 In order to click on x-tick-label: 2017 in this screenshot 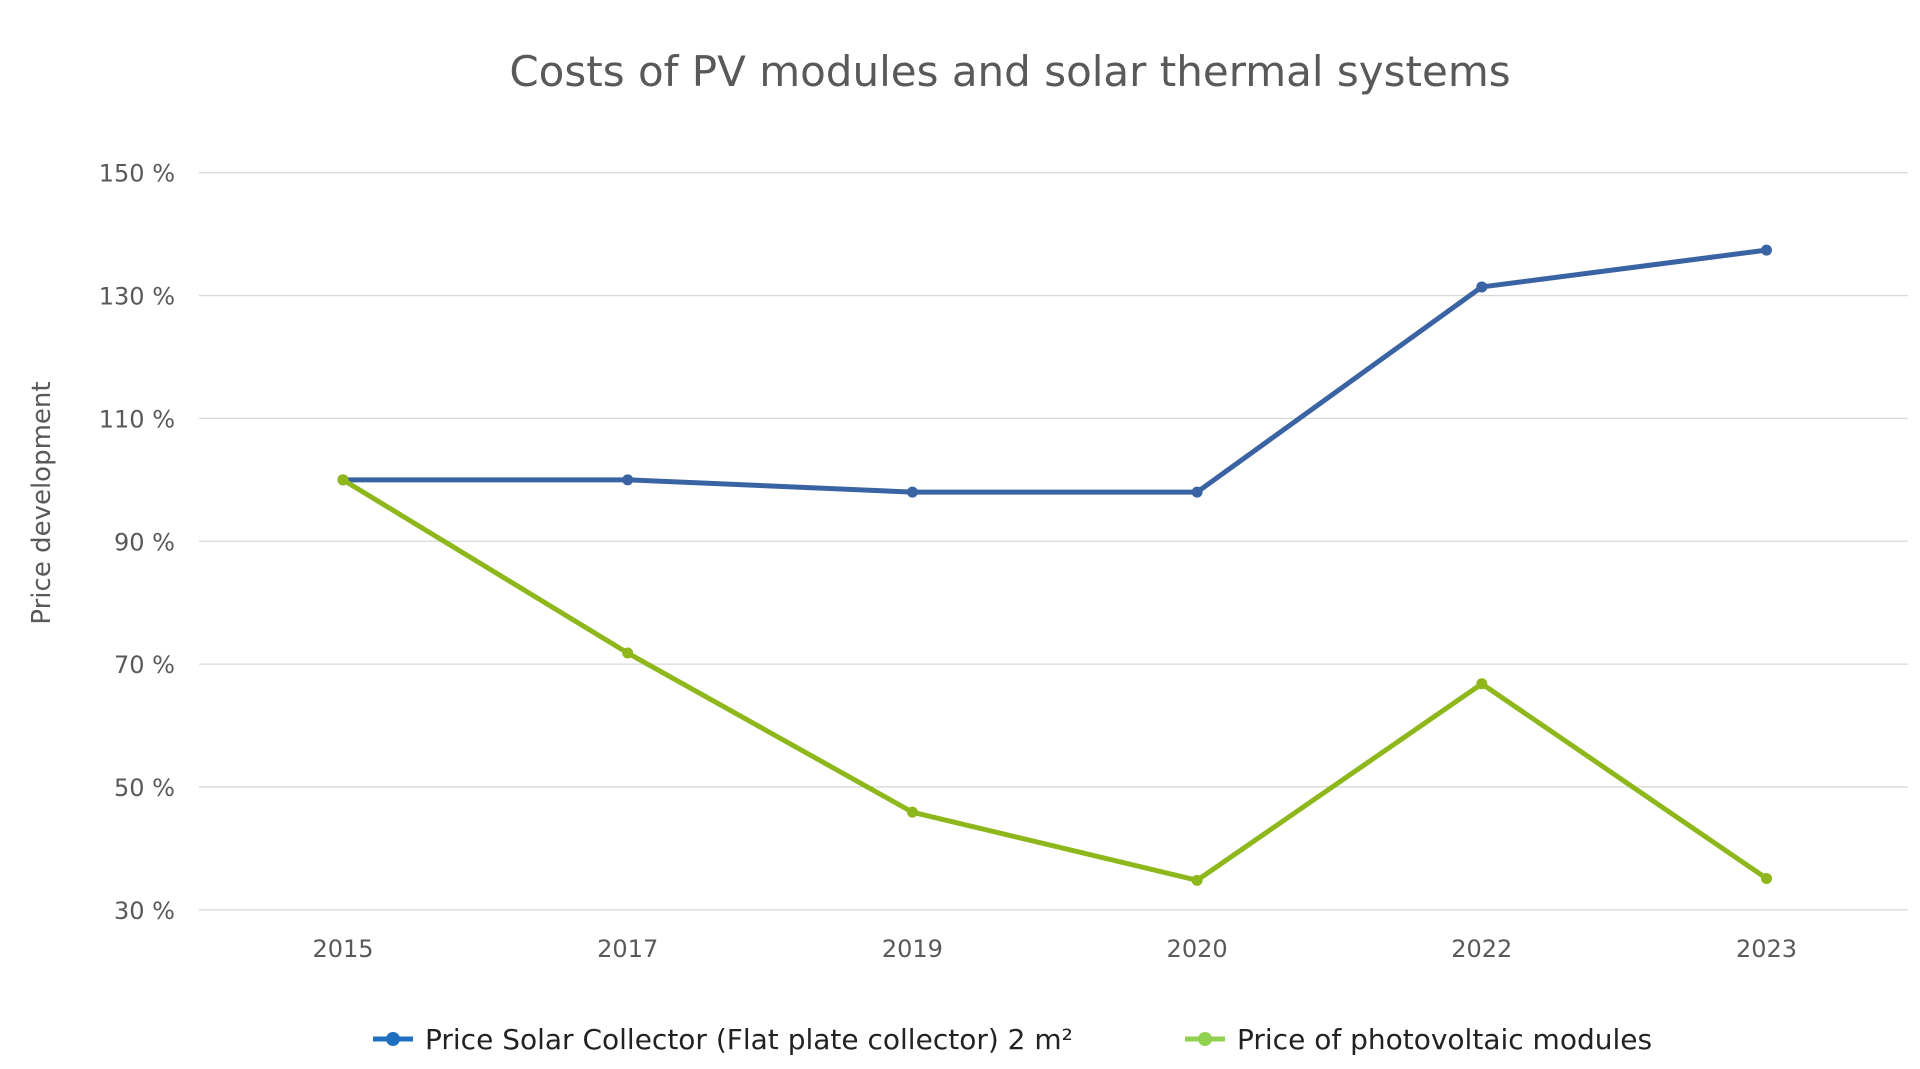, I will do `click(627, 949)`.